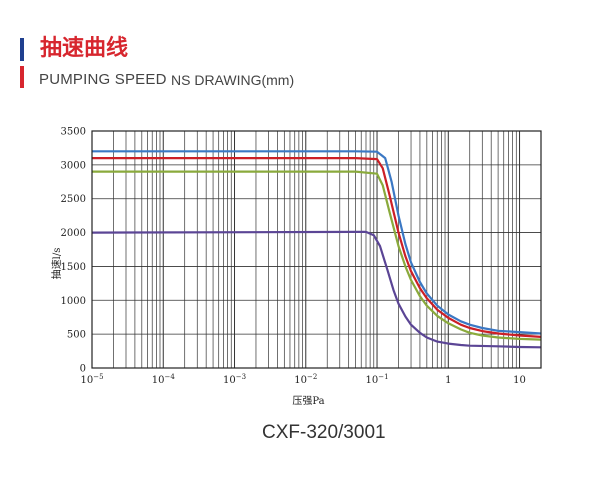  I want to click on x-tick-label: 10⁻³, so click(234, 379).